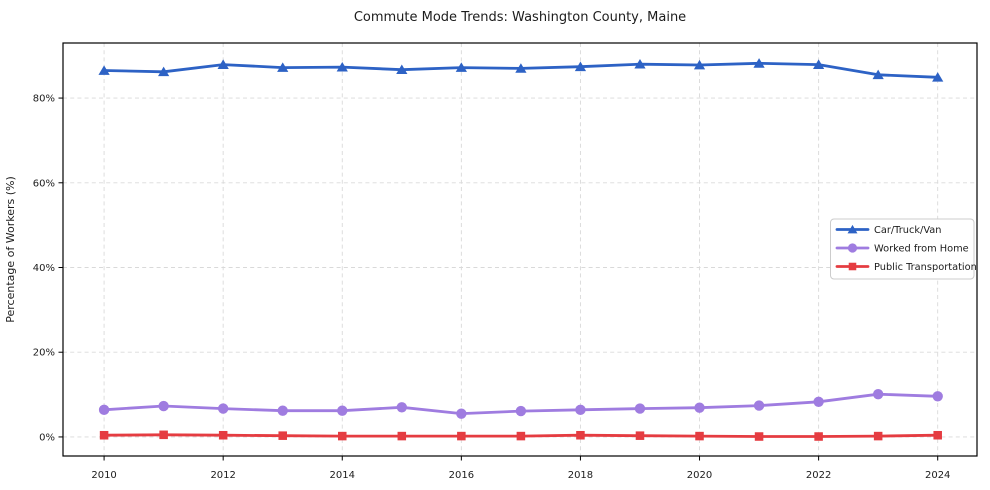  I want to click on x-tick-label: 2018, so click(580, 475).